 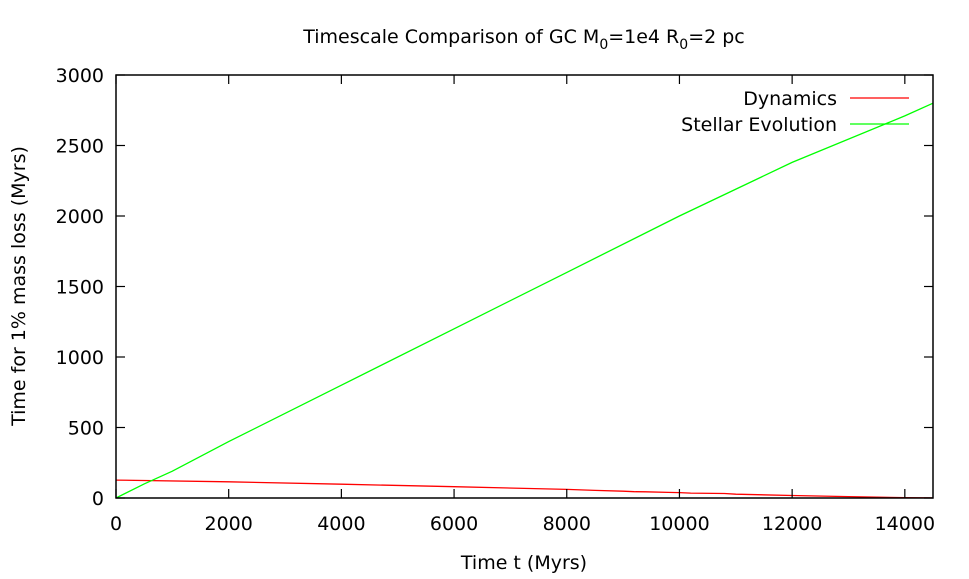 I want to click on x-tick-label: 12000, so click(x=792, y=524).